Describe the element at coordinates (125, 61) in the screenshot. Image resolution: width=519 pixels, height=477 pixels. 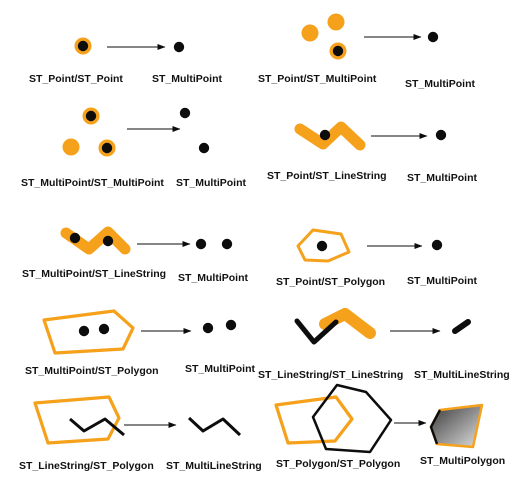
I see `panel-point-point: ST_Point/ST_Point ST_MultiPoint` at that location.